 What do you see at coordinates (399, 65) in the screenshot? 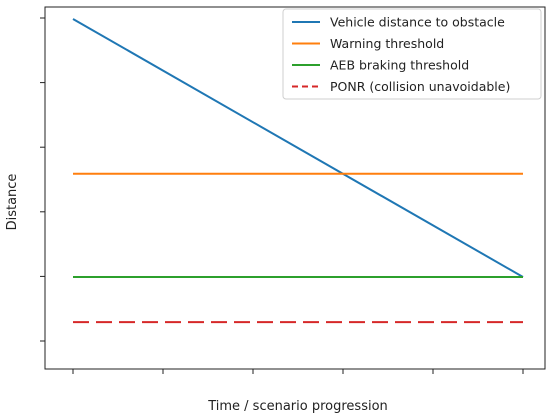
I see `legend-label-3: AEB braking threshold` at bounding box center [399, 65].